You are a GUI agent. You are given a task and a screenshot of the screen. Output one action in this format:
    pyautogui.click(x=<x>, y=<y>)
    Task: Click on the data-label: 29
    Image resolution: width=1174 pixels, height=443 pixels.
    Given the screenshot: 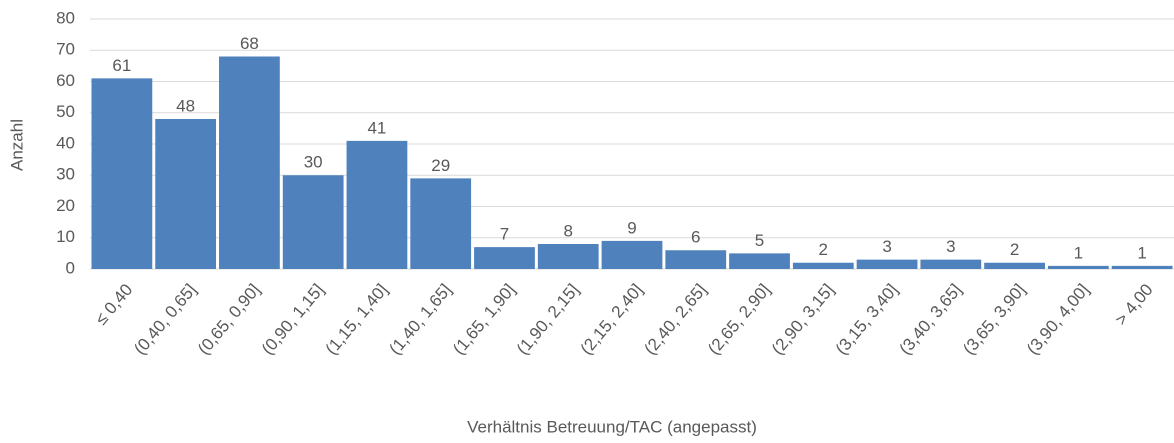 What is the action you would take?
    pyautogui.click(x=440, y=165)
    